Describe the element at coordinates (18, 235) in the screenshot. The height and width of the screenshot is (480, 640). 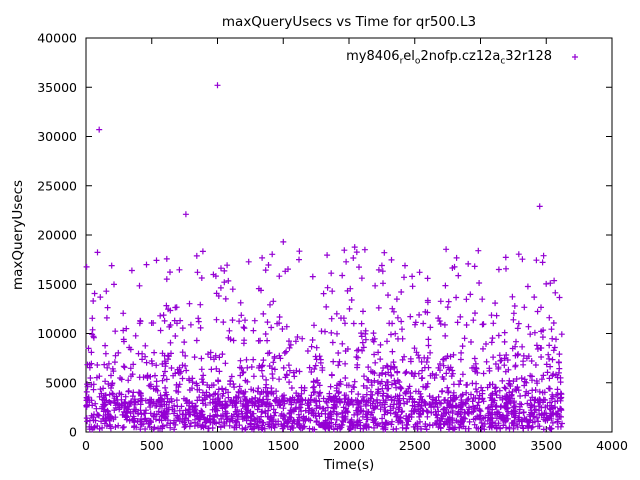
I see `y-axis-label: maxQueryUsecs` at that location.